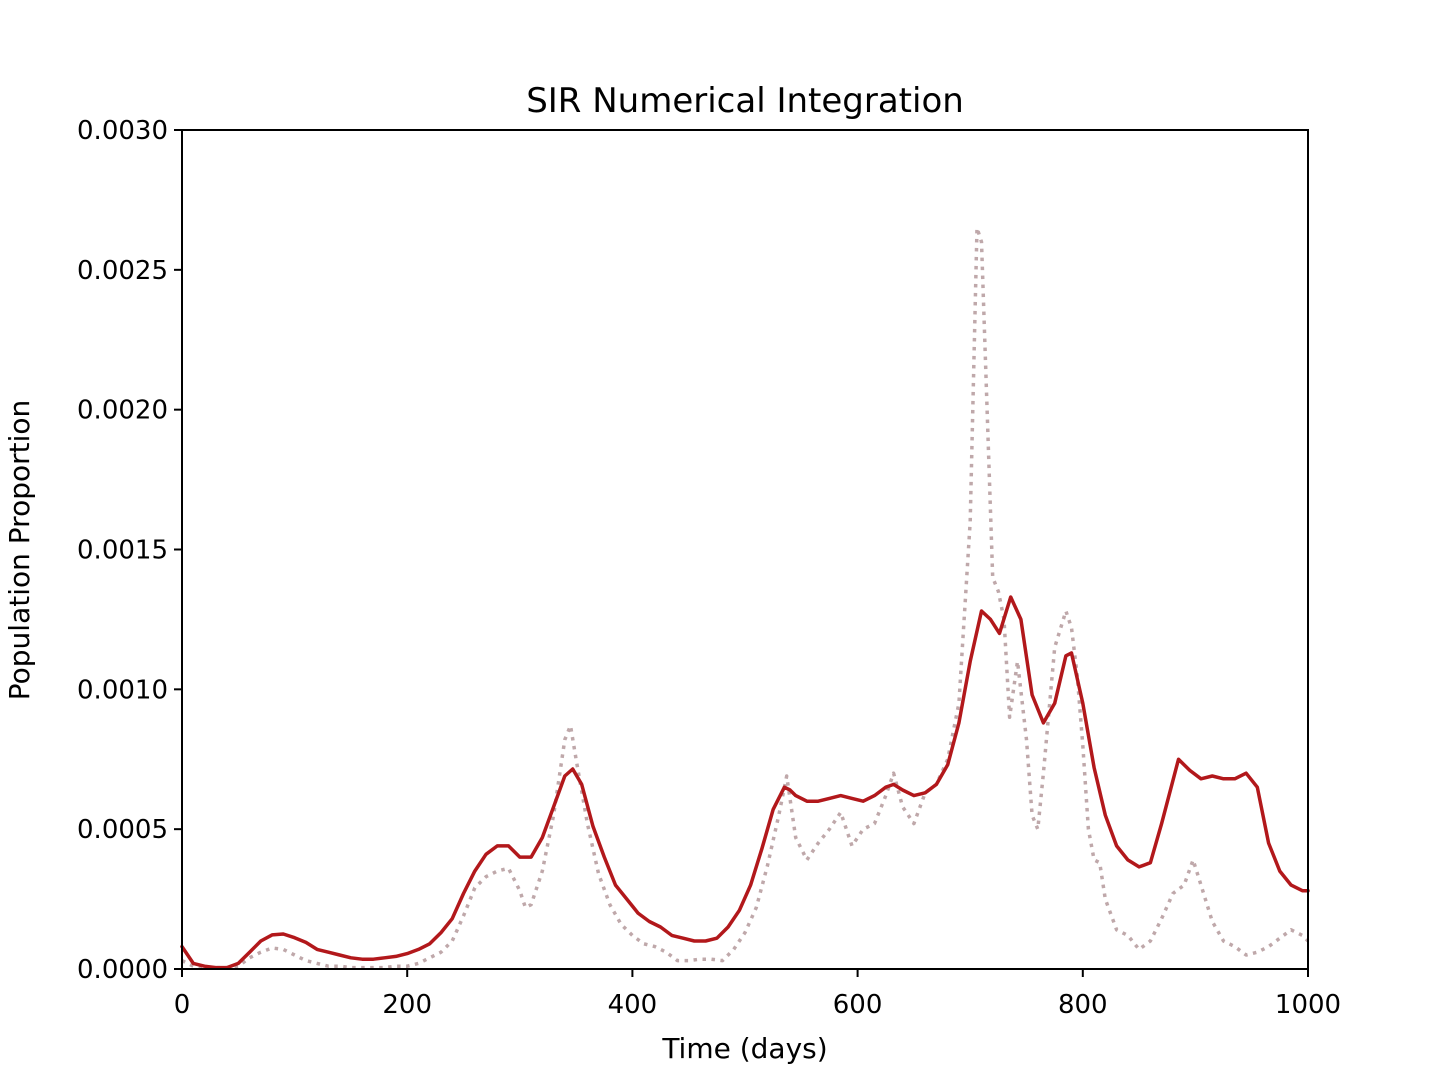  I want to click on x-tick-label: 1000, so click(1308, 1005).